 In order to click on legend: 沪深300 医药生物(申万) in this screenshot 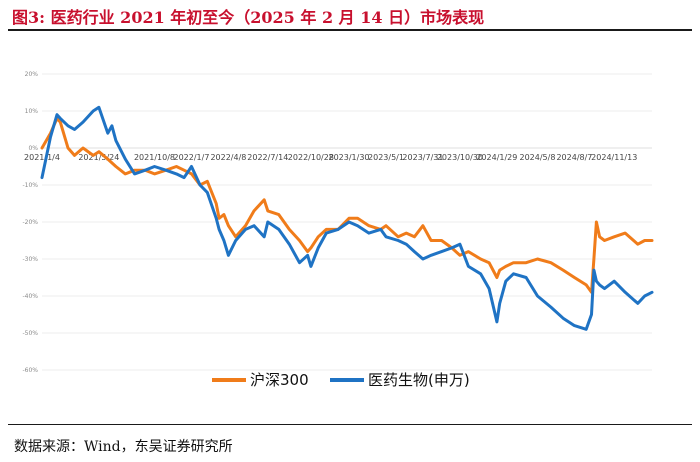, I will do `click(341, 380)`.